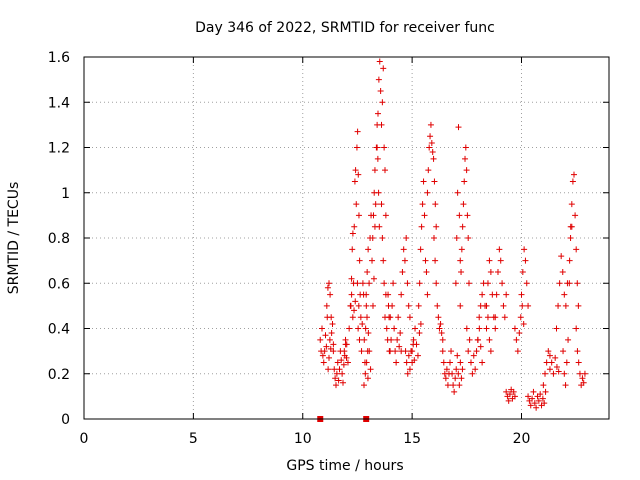  What do you see at coordinates (59, 58) in the screenshot?
I see `y-tick-label: 1.6` at bounding box center [59, 58].